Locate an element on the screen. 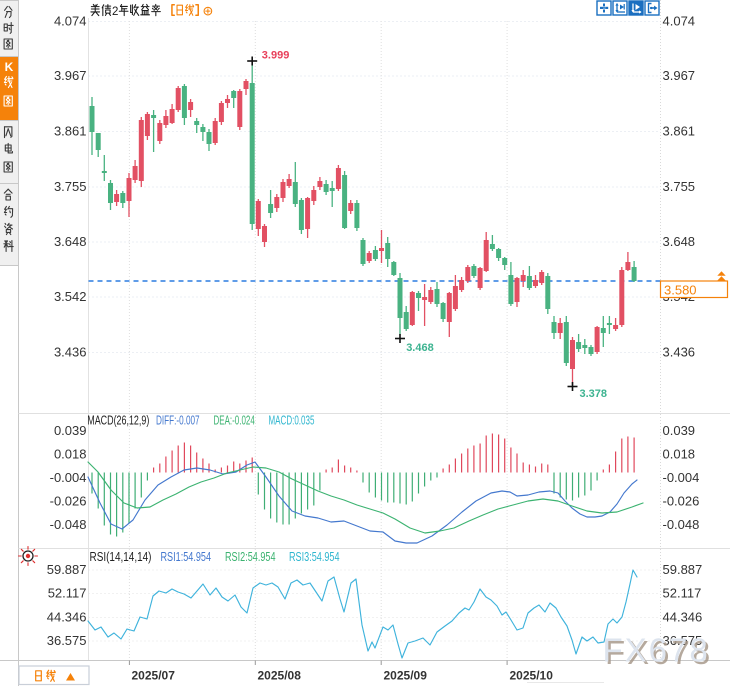 This screenshot has height=686, width=730. svg-text: RSI2:54.954 is located at coordinates (250, 557).